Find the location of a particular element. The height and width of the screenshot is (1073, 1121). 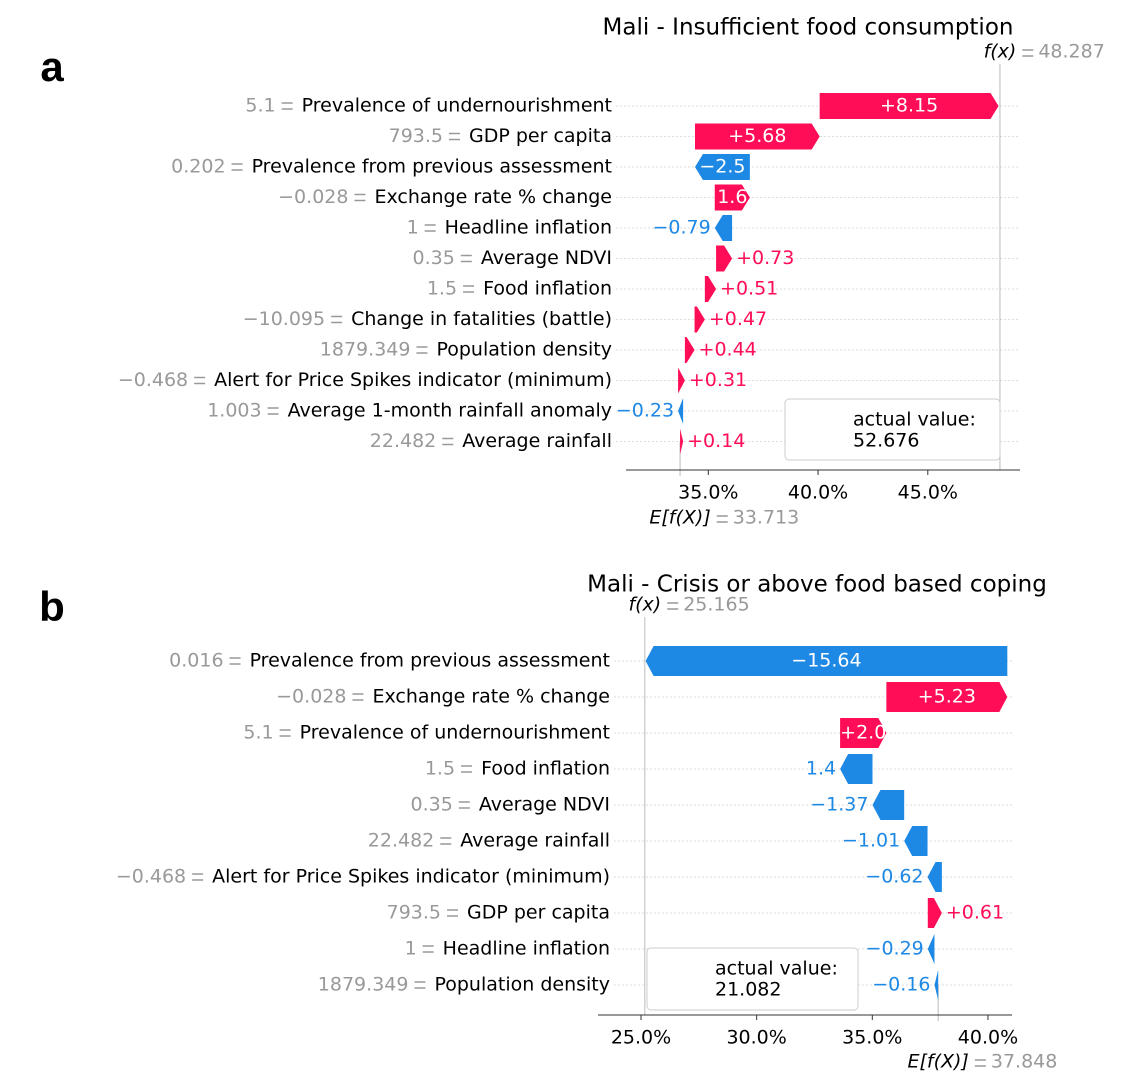

value-label: +5.68 is located at coordinates (757, 136).